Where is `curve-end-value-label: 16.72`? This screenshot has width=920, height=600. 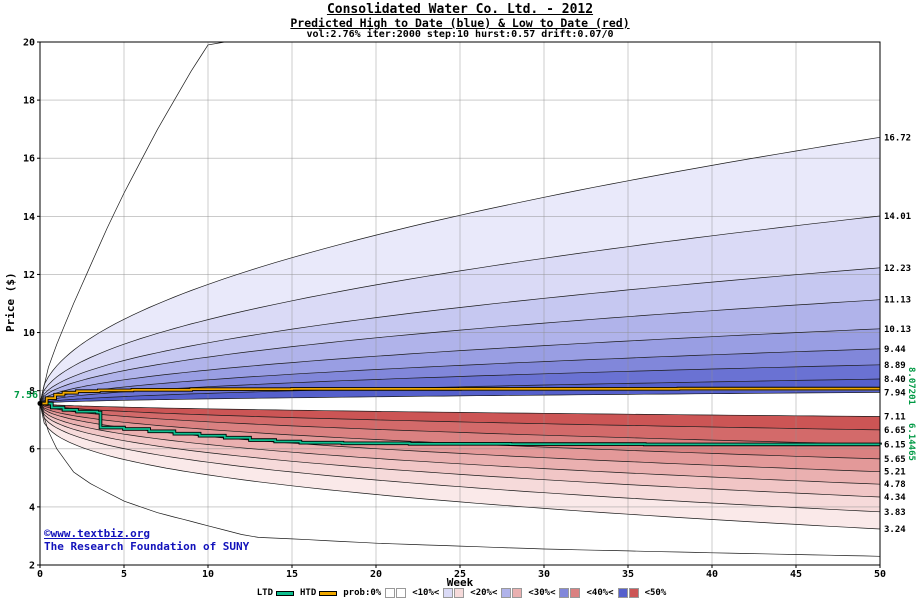
curve-end-value-label: 16.72 is located at coordinates (897, 138).